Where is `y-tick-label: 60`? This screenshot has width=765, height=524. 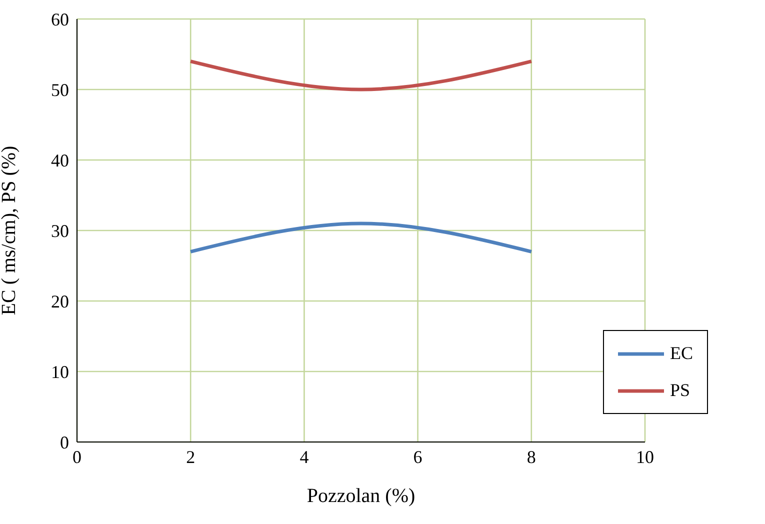 y-tick-label: 60 is located at coordinates (60, 19).